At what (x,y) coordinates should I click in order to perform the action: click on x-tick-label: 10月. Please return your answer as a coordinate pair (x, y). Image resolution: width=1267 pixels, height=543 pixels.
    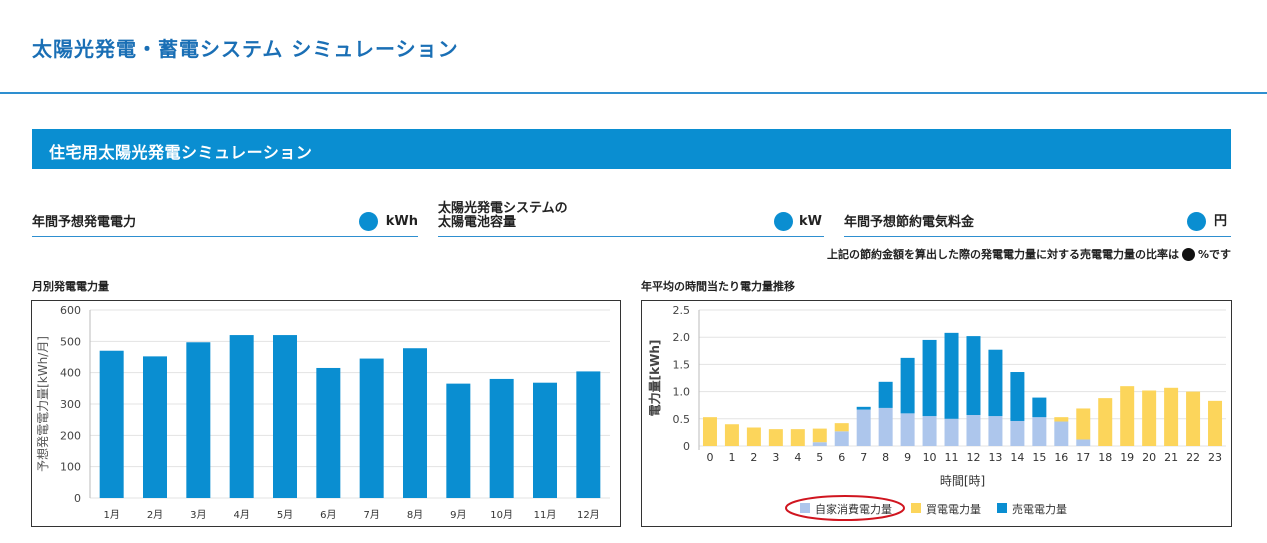
    Looking at the image, I should click on (501, 515).